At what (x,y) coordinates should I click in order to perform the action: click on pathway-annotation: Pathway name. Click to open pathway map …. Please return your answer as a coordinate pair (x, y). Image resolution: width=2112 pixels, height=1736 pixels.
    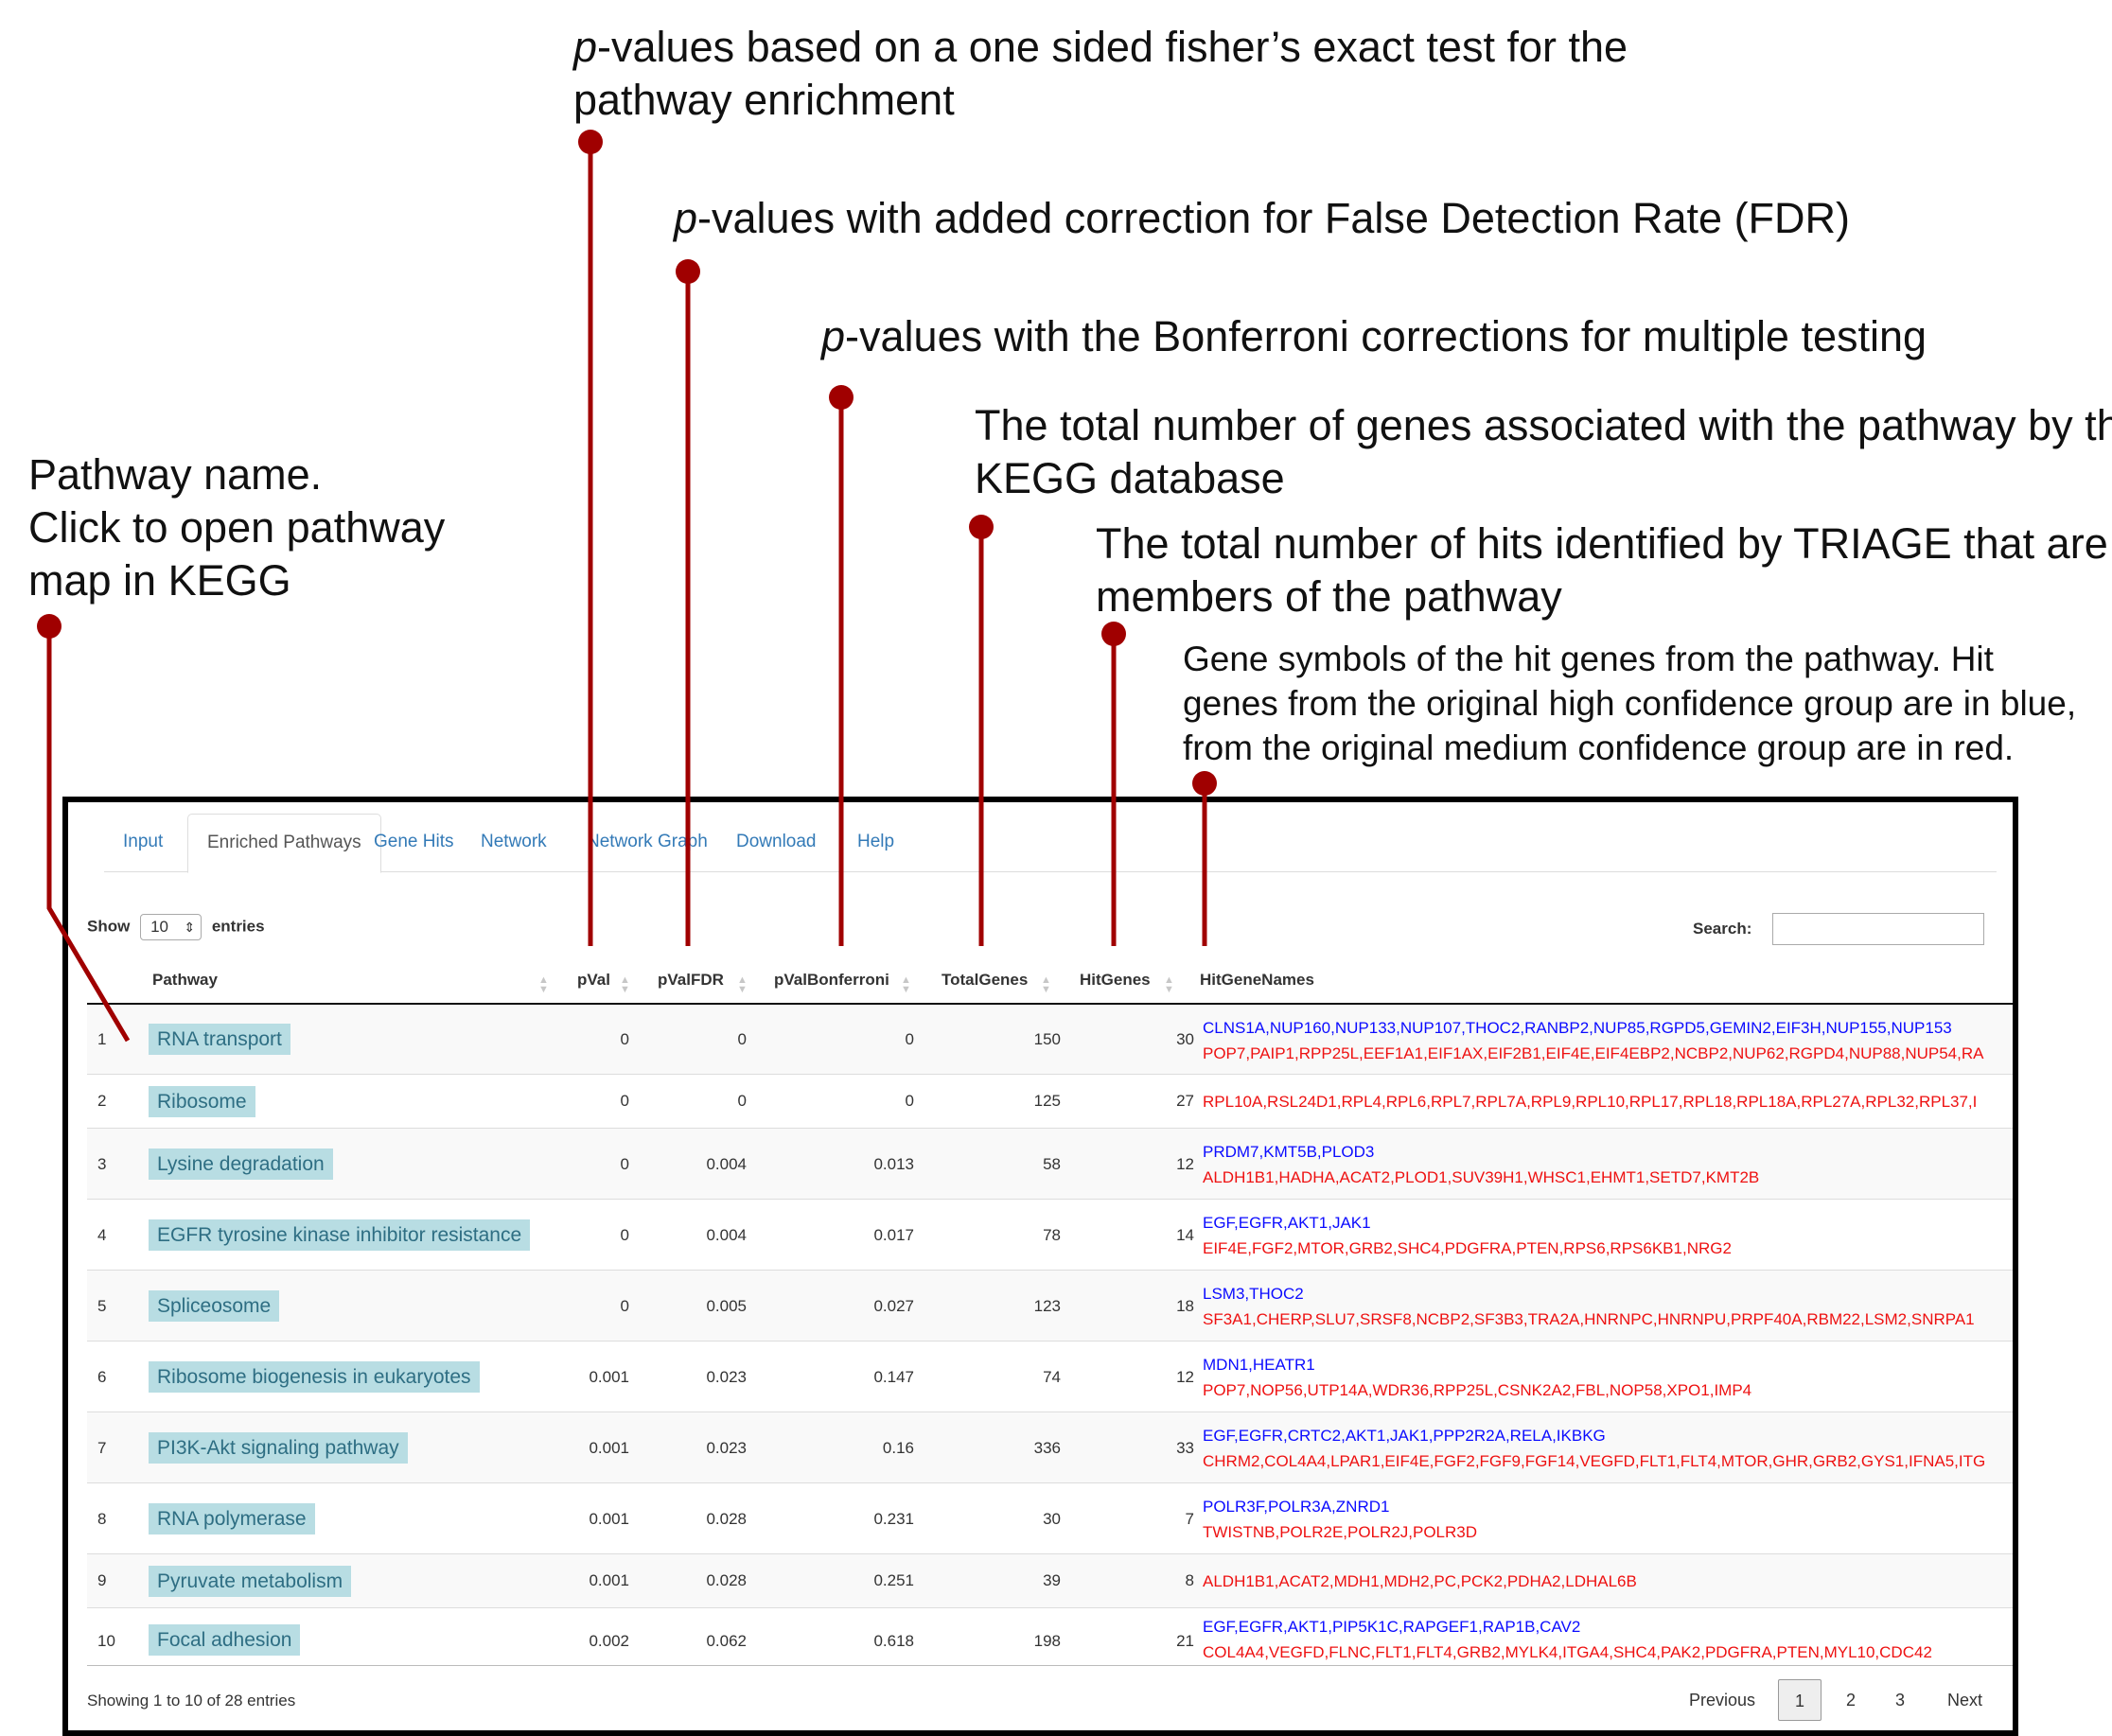
    Looking at the image, I should click on (237, 527).